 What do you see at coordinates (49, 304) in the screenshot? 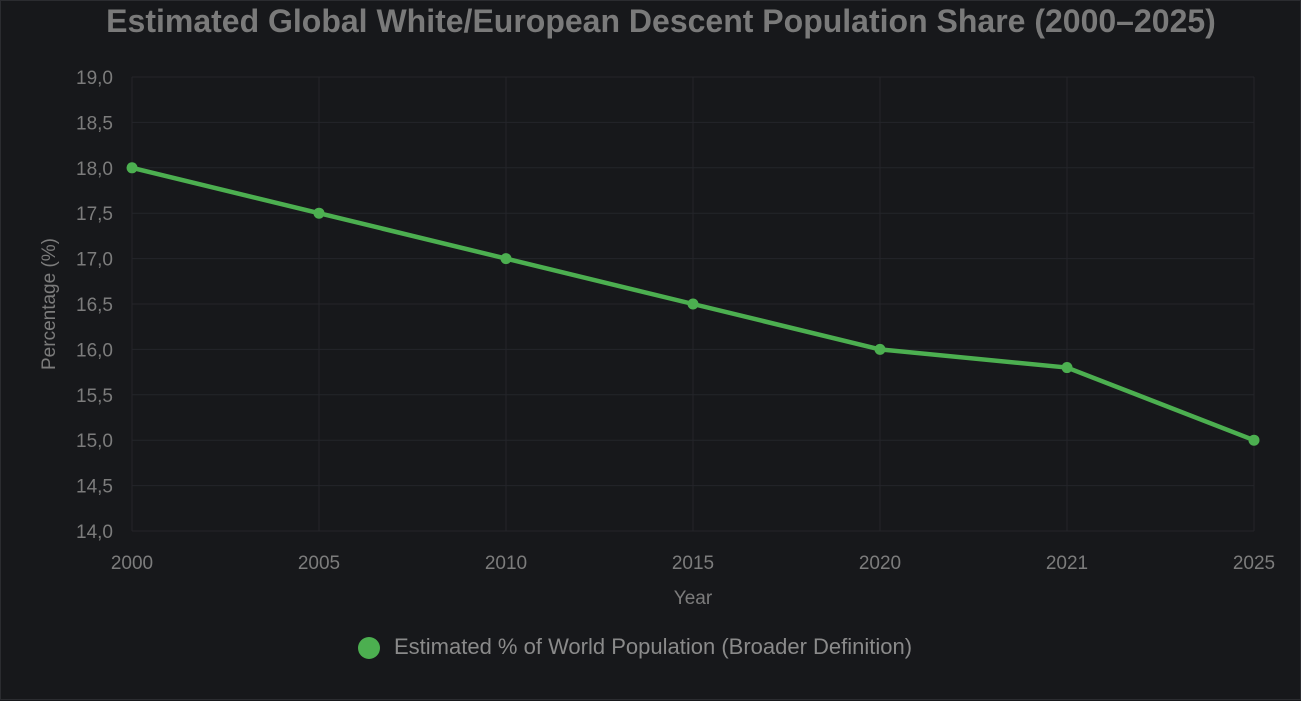
I see `y-axis-title: Percentage (%)` at bounding box center [49, 304].